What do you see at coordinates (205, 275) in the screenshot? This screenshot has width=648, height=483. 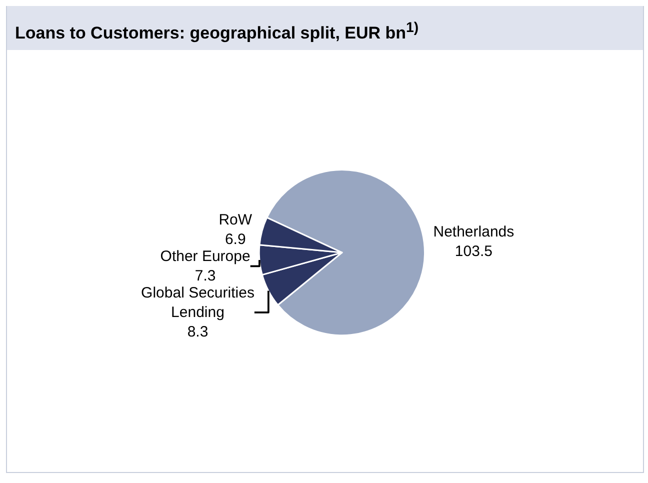 I see `data-label: 7.3` at bounding box center [205, 275].